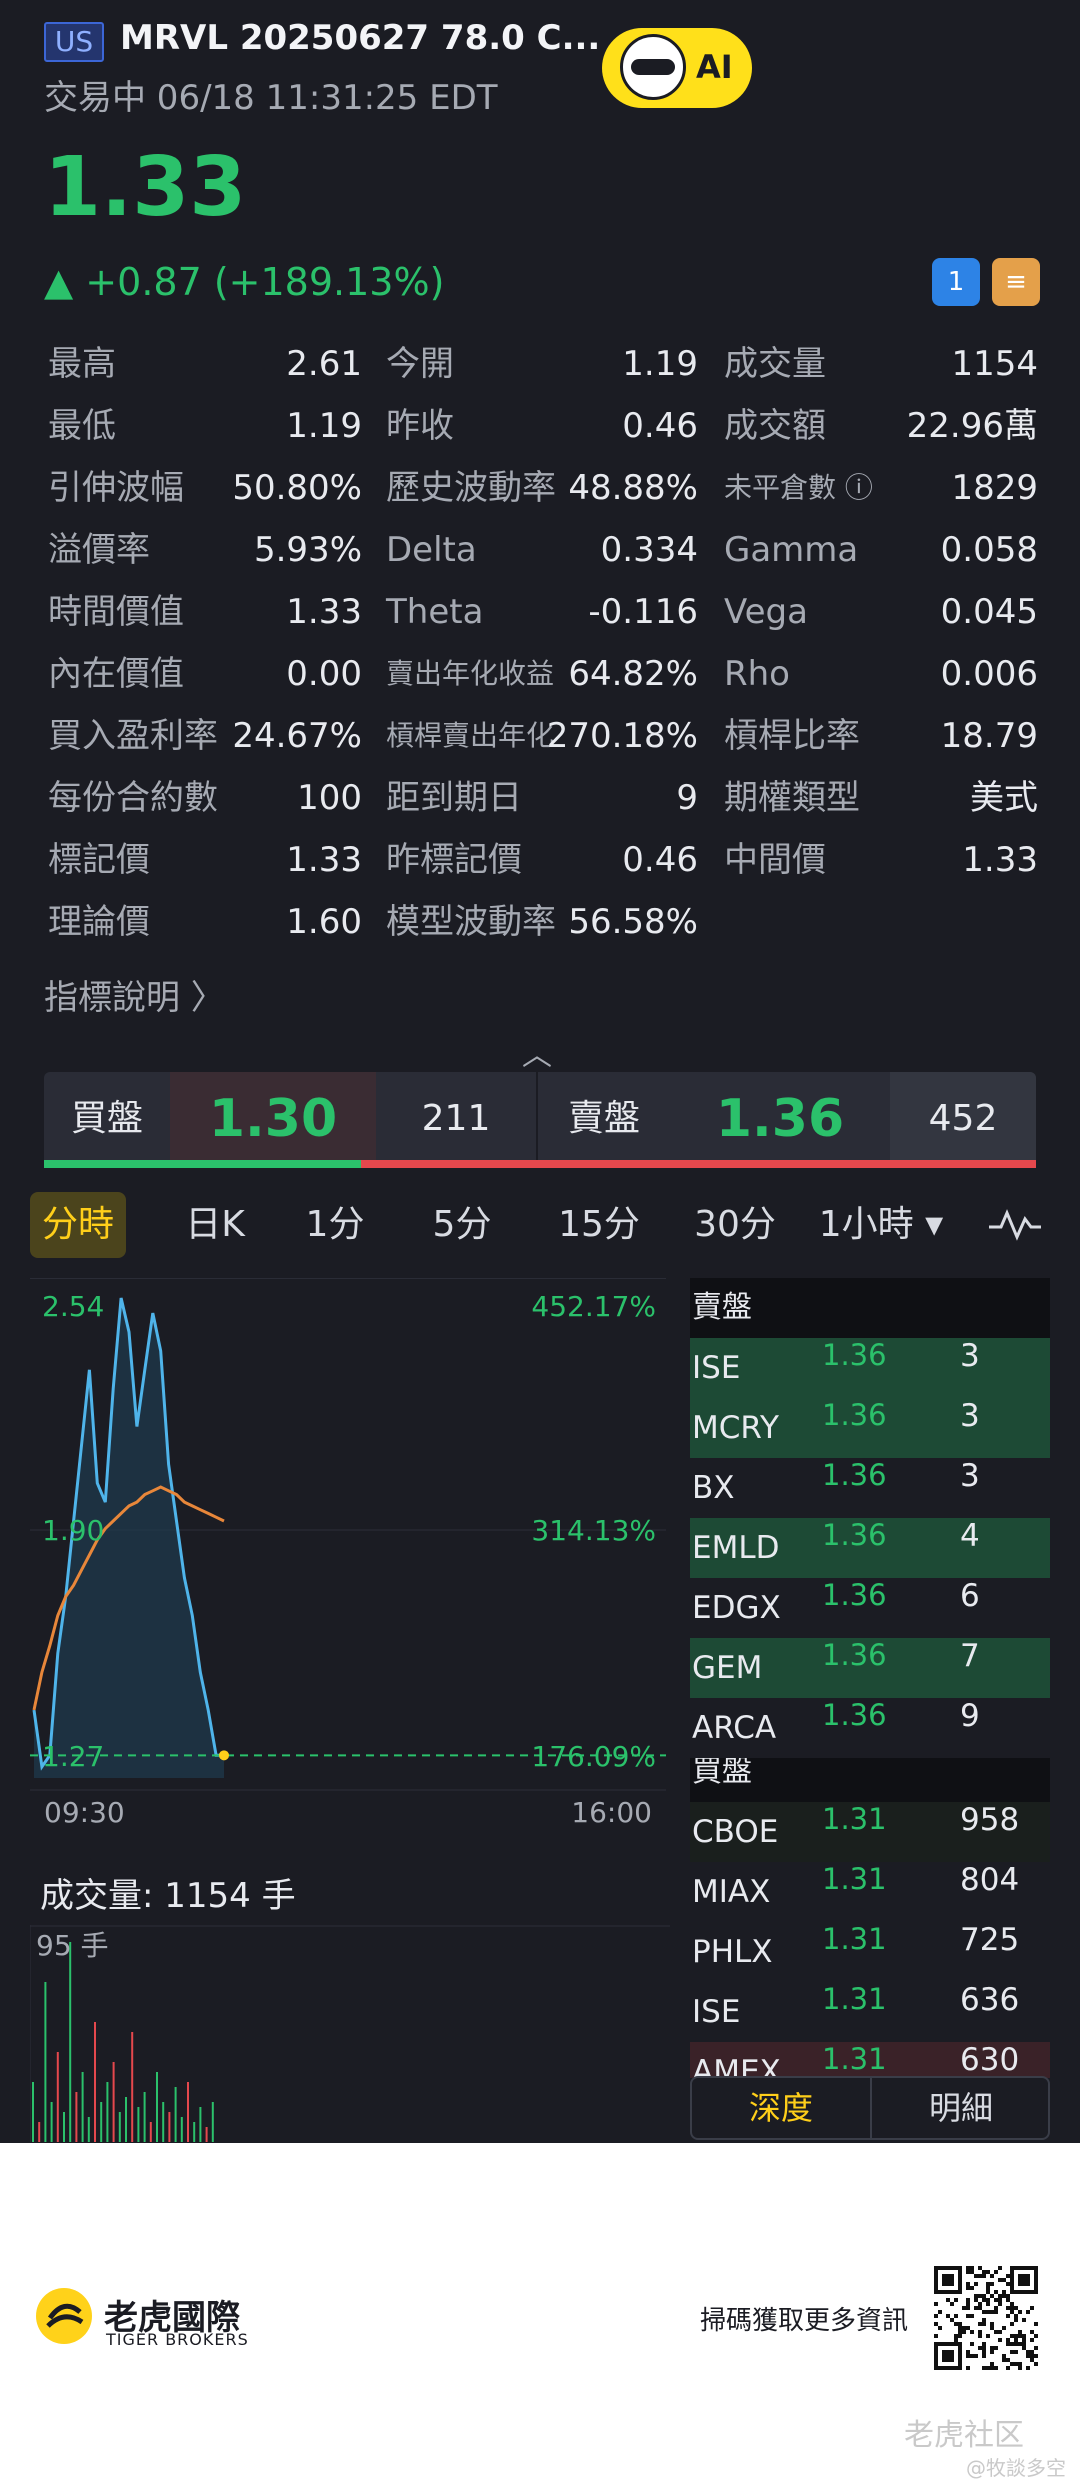 This screenshot has height=2489, width=1080. I want to click on lightning-level1-icon: 1, so click(956, 282).